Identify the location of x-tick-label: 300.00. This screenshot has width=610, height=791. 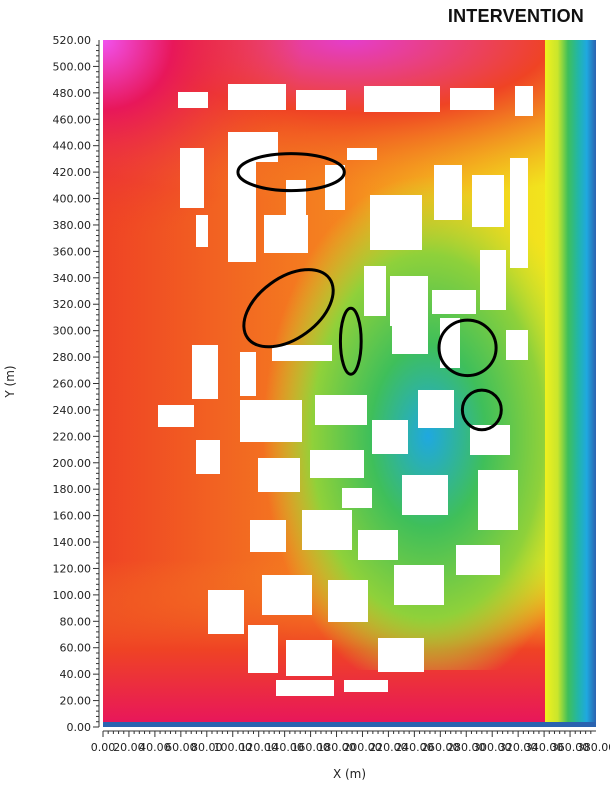
(492, 747).